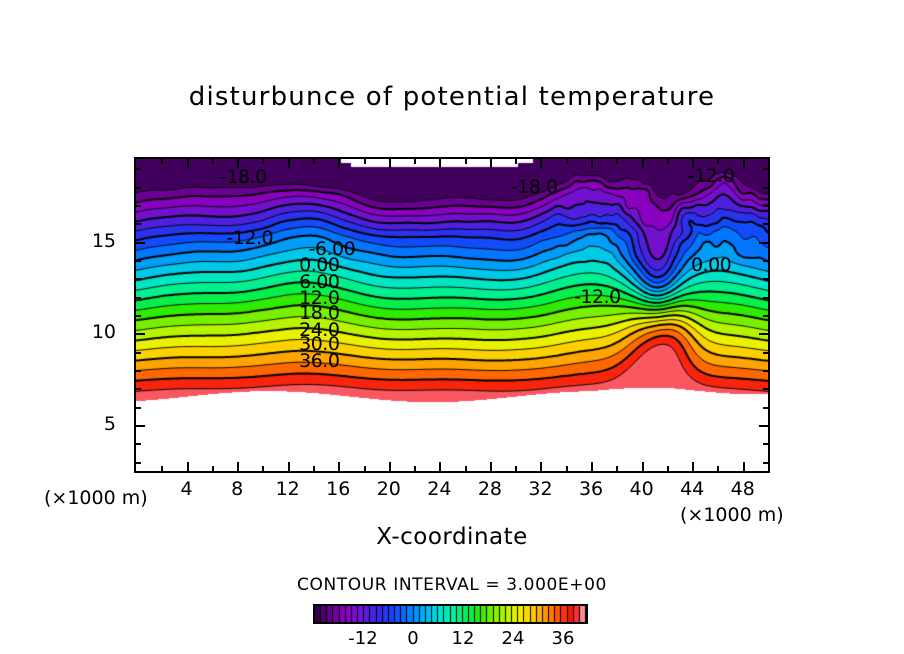 This screenshot has height=654, width=904. What do you see at coordinates (186, 489) in the screenshot?
I see `x-axis-tick-label: 4` at bounding box center [186, 489].